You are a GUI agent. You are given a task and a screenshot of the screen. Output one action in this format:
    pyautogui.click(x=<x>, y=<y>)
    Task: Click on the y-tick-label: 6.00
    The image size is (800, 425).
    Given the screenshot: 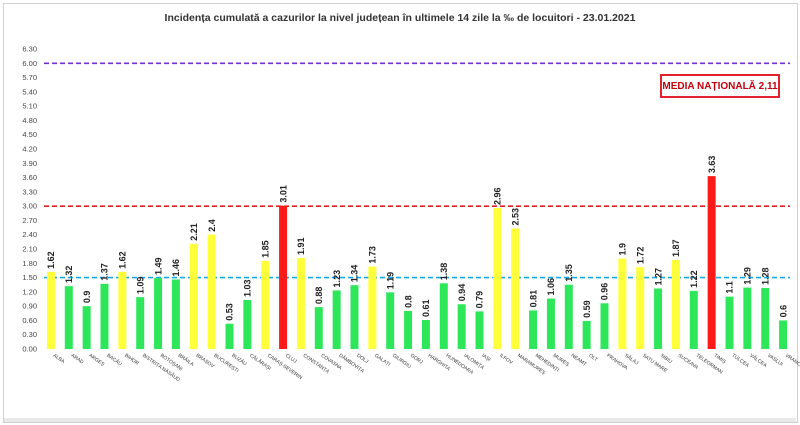 What is the action you would take?
    pyautogui.click(x=29, y=63)
    